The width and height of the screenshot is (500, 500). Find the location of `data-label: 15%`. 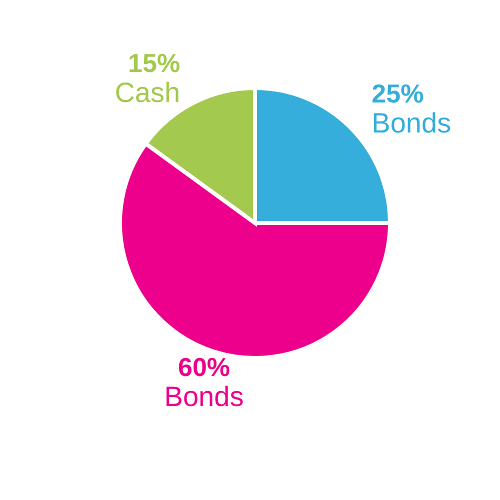

data-label: 15% is located at coordinates (154, 63).